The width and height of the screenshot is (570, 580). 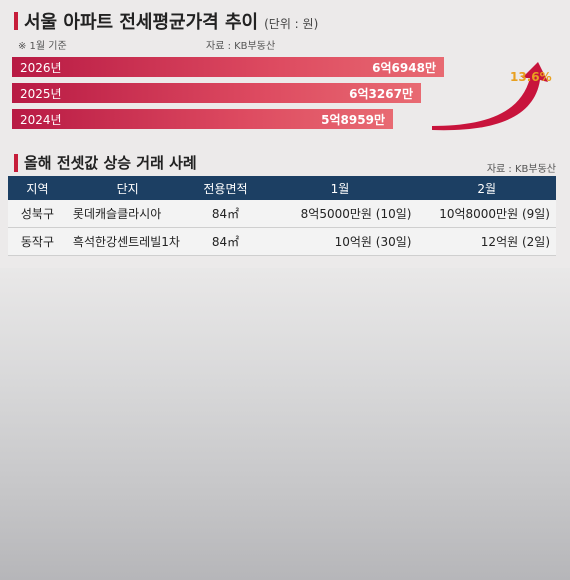 I want to click on bar-0: 2026년 6억6948만, so click(x=228, y=67).